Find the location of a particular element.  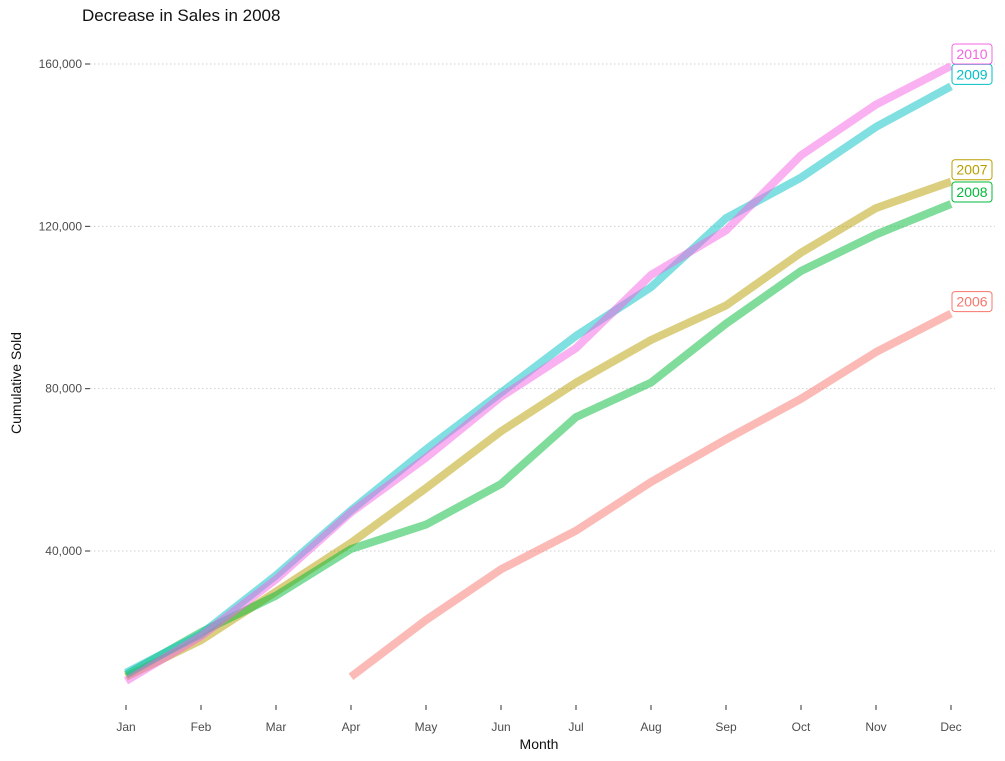

end-label-text: 2009 is located at coordinates (971, 74).